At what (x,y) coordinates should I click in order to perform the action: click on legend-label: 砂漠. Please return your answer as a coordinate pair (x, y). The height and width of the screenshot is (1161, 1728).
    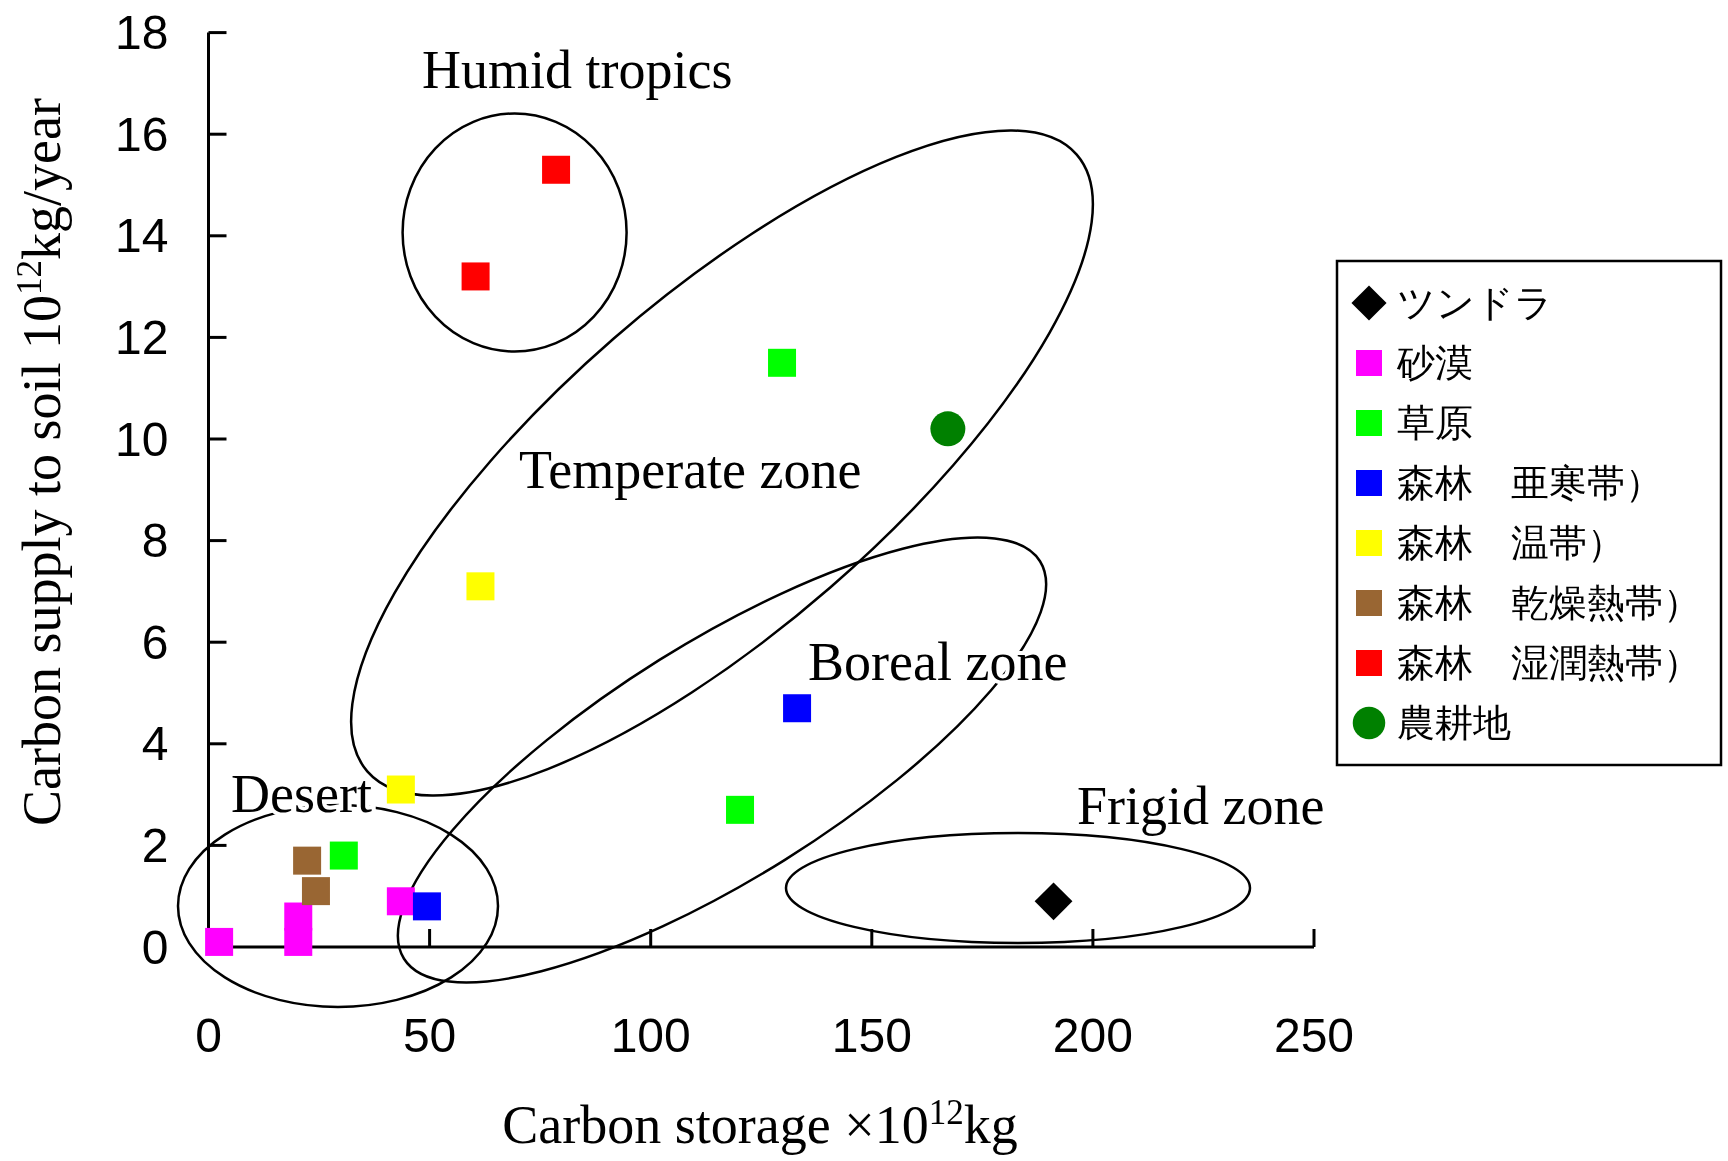
    Looking at the image, I should click on (1434, 363).